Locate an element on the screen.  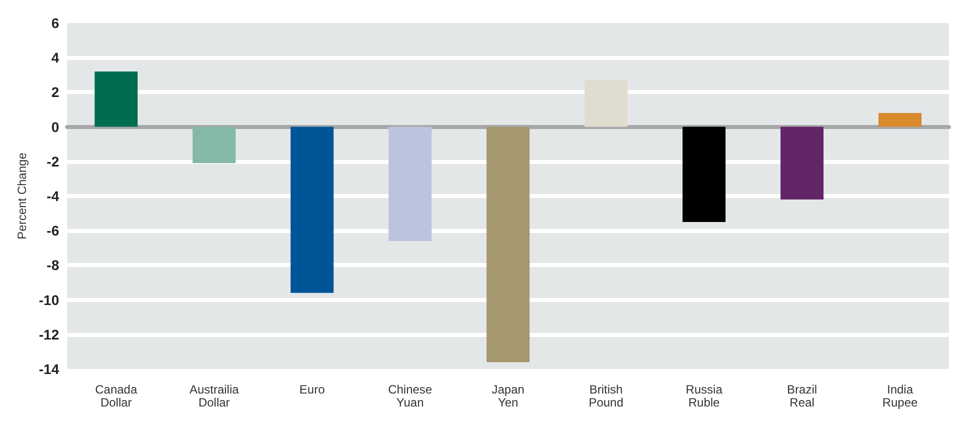
y-tick-label: -10 is located at coordinates (49, 300).